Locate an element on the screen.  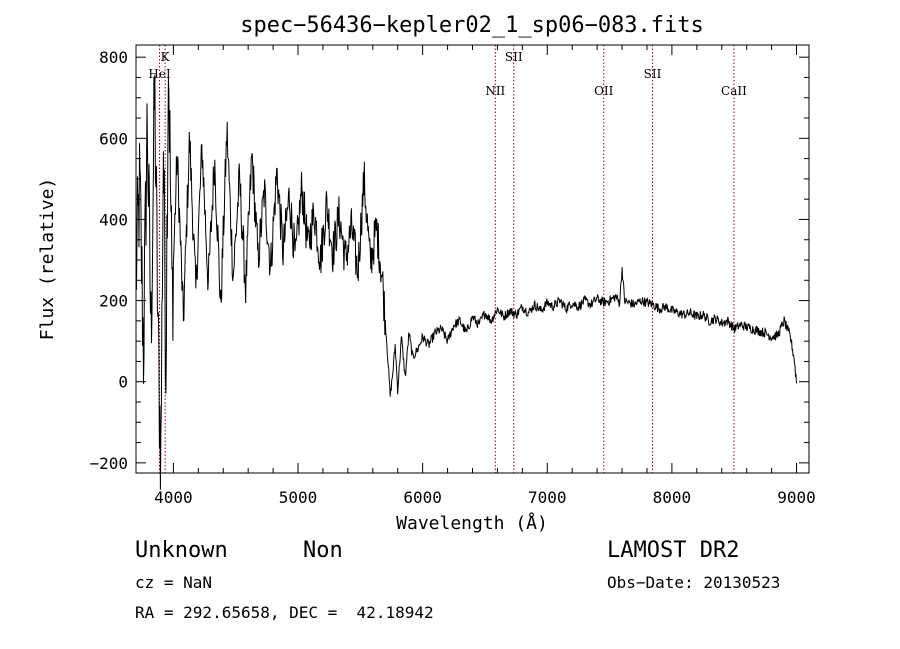
x-tick-label: 9000 is located at coordinates (796, 497).